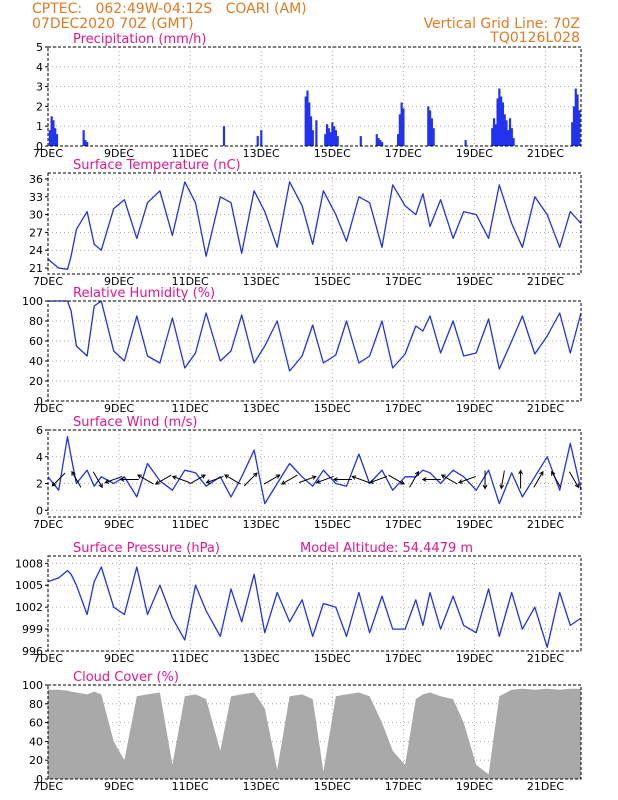 The height and width of the screenshot is (800, 618). Describe the element at coordinates (39, 484) in the screenshot. I see `y-tick-label: 2` at that location.